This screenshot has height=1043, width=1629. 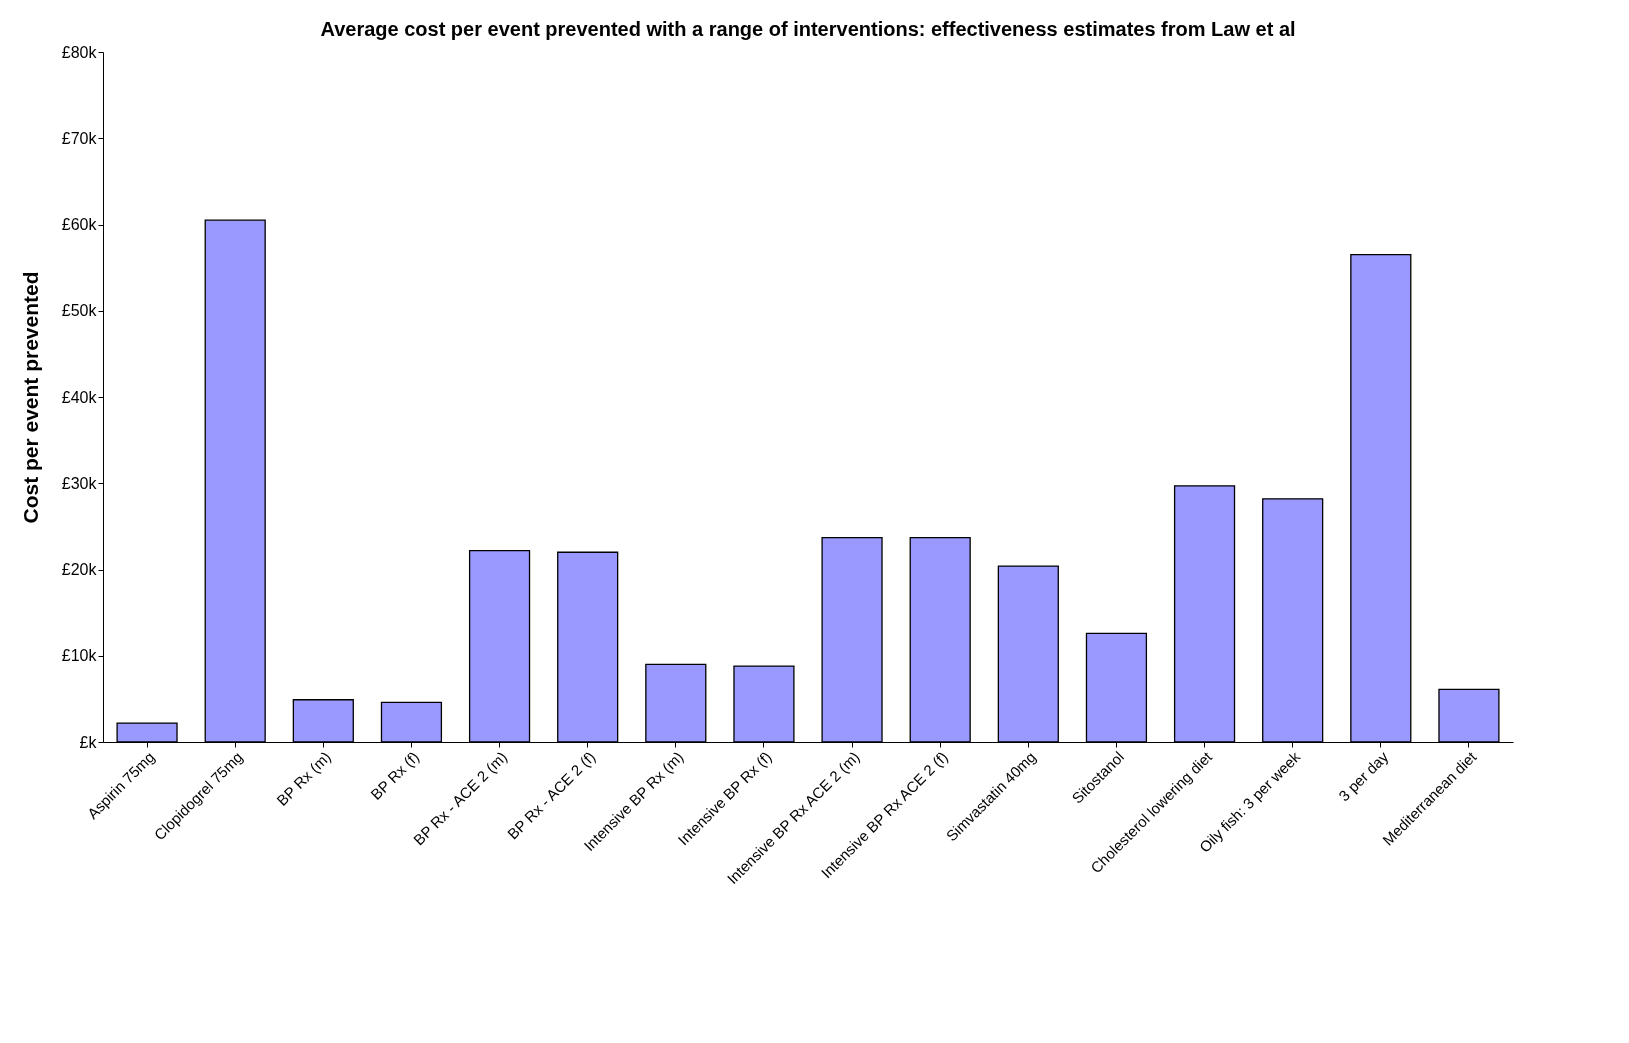 I want to click on y-tick-label: £80k, so click(x=79, y=52).